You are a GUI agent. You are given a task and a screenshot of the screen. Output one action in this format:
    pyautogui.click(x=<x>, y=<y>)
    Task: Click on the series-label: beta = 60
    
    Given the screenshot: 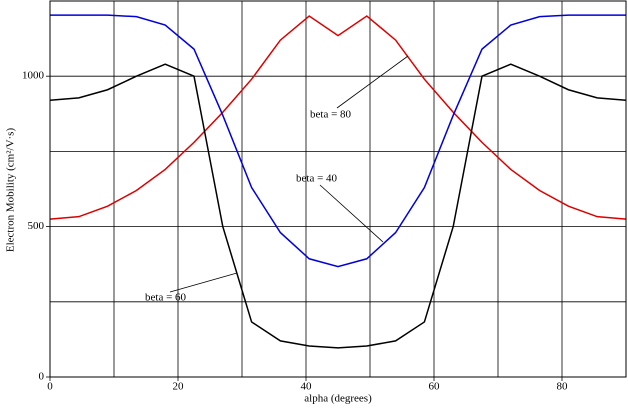 What is the action you would take?
    pyautogui.click(x=166, y=298)
    